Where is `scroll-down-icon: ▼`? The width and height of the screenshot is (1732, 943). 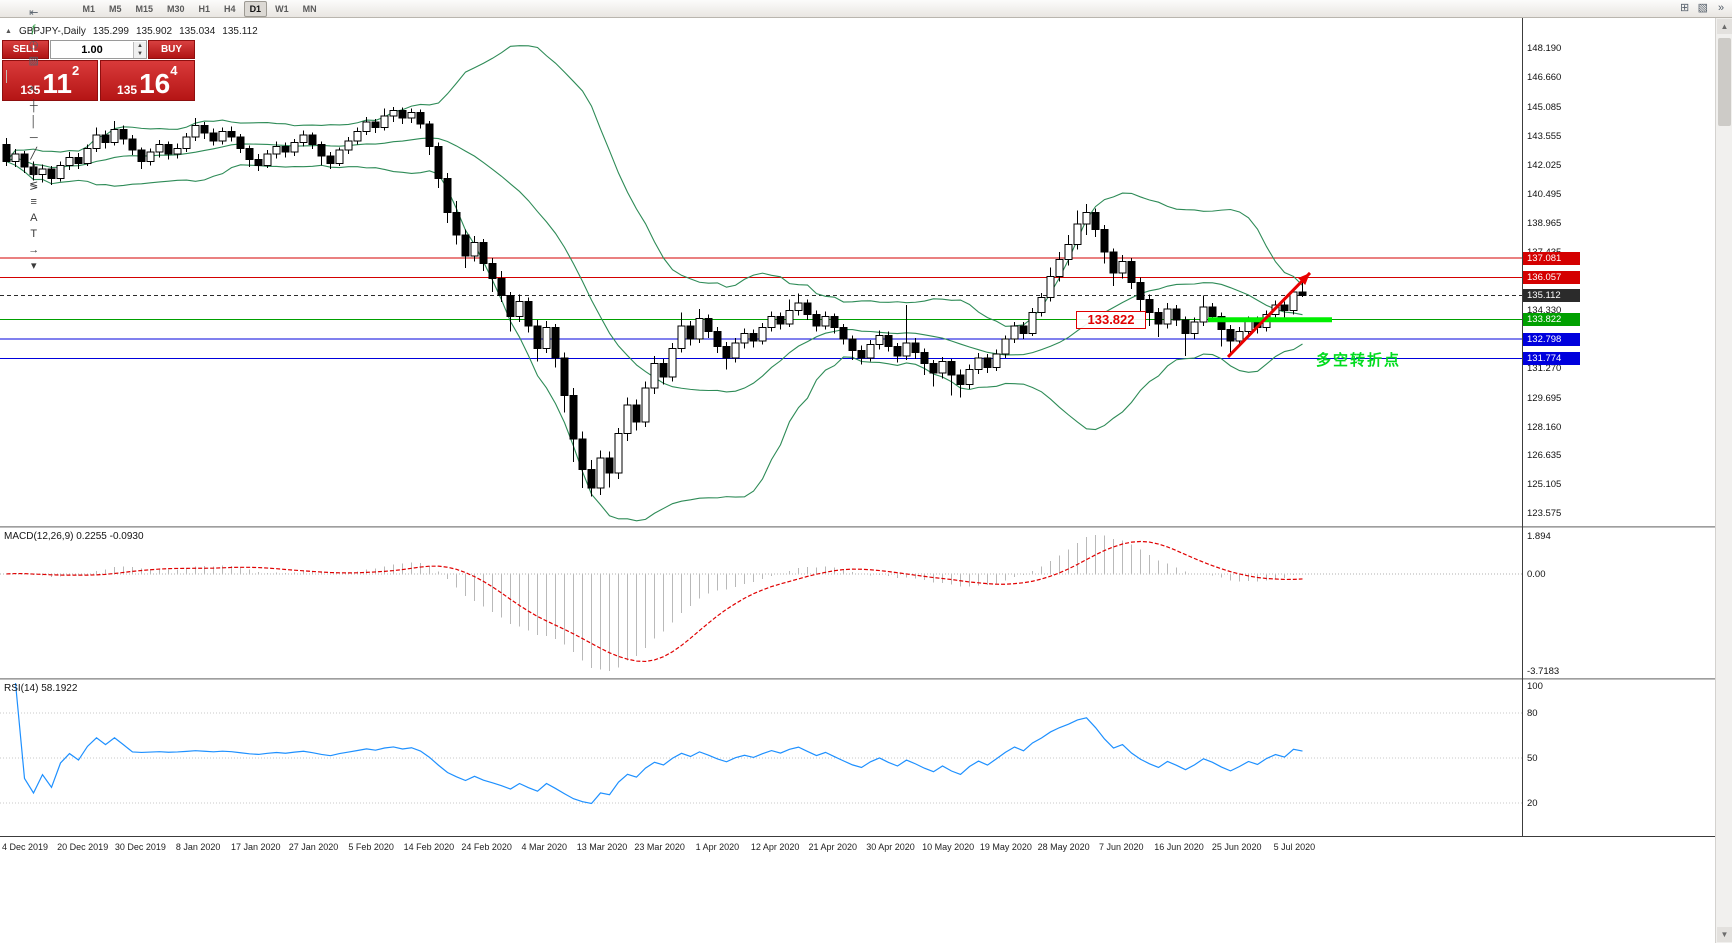 scroll-down-icon: ▼ is located at coordinates (1724, 934).